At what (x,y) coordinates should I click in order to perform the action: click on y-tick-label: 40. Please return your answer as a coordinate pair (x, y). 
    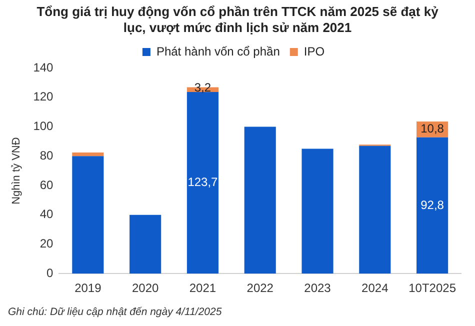
    Looking at the image, I should click on (47, 214).